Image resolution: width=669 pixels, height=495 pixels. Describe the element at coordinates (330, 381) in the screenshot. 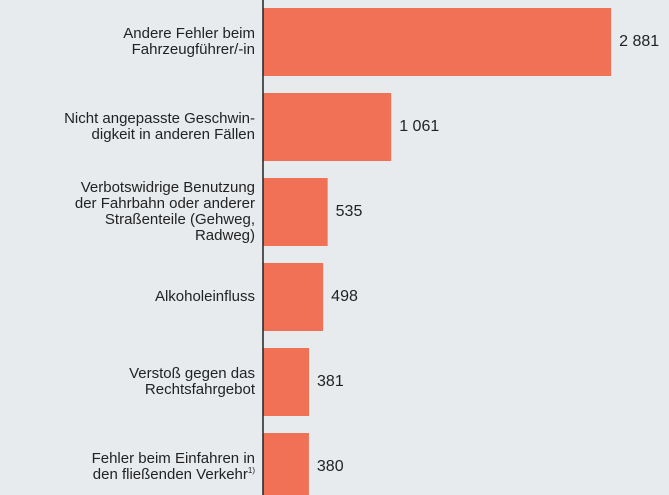

I see `value-label: 381` at that location.